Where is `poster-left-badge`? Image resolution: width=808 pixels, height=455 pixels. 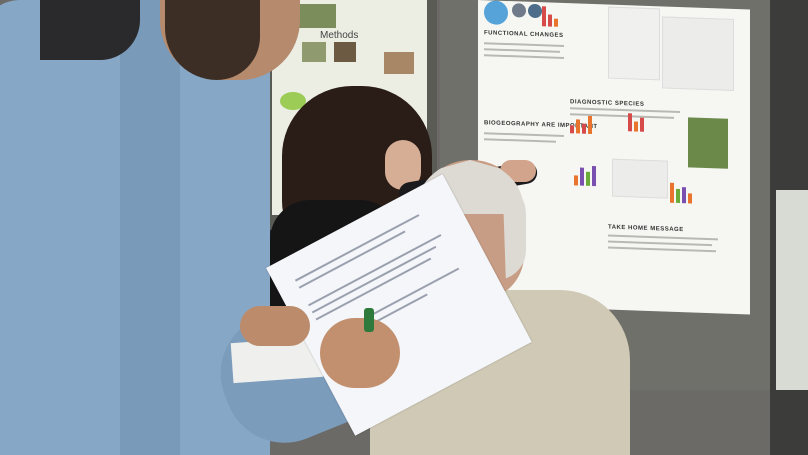 poster-left-badge is located at coordinates (293, 101).